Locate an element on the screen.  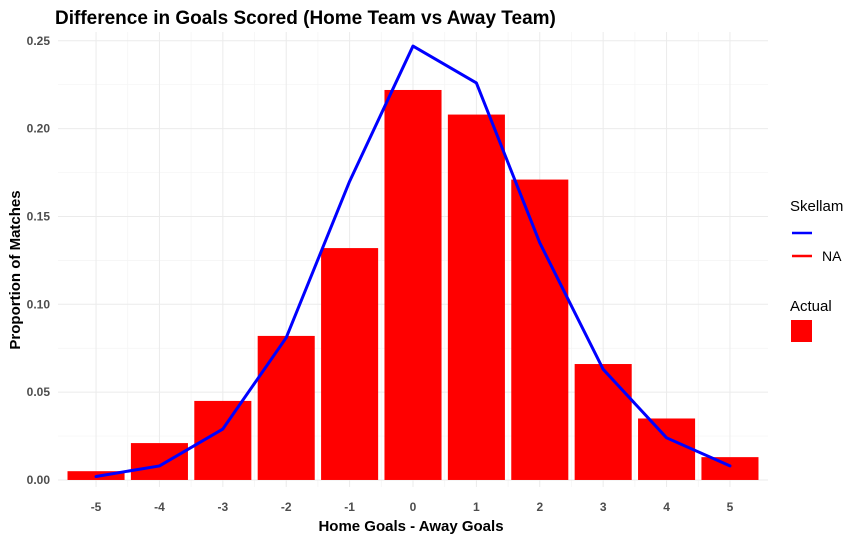
x-tick-label: 5 is located at coordinates (730, 507).